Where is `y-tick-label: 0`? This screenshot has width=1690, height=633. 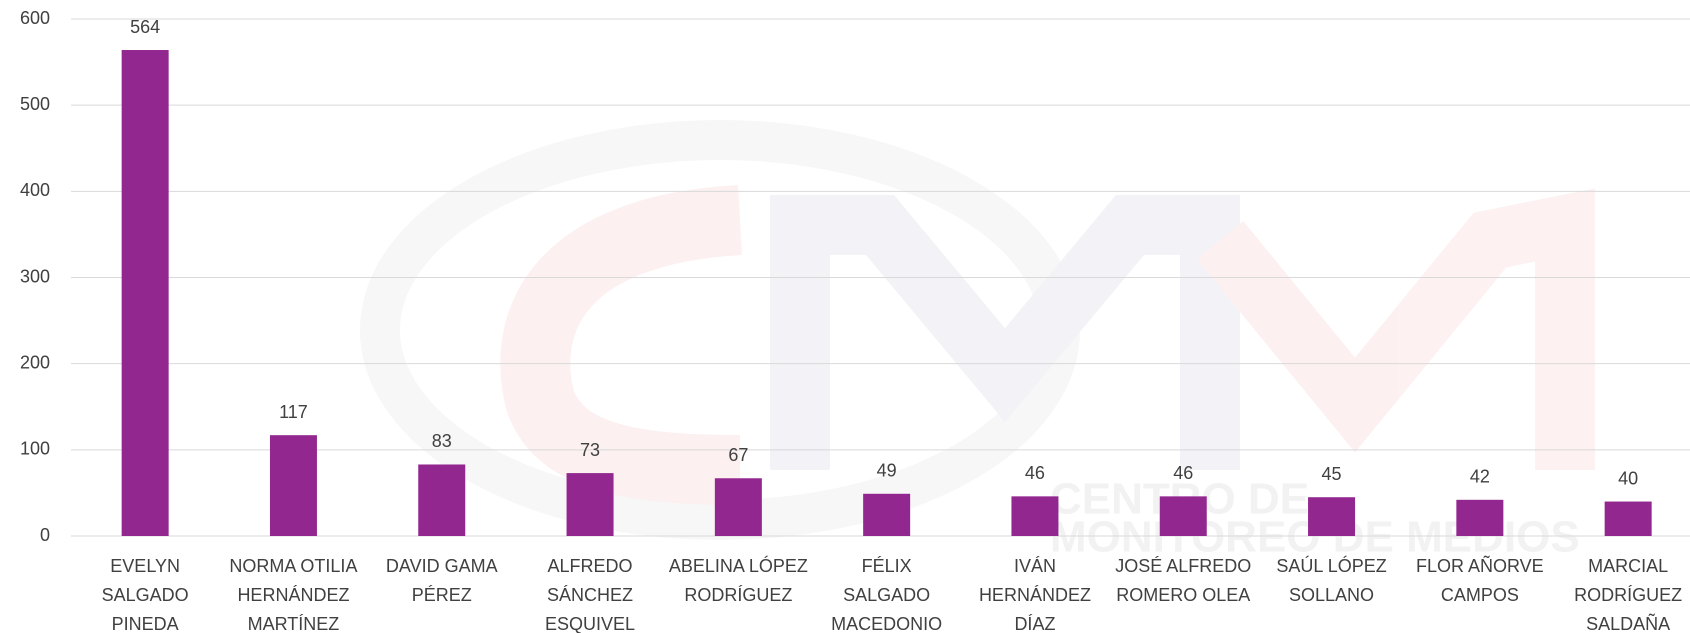 y-tick-label: 0 is located at coordinates (45, 535).